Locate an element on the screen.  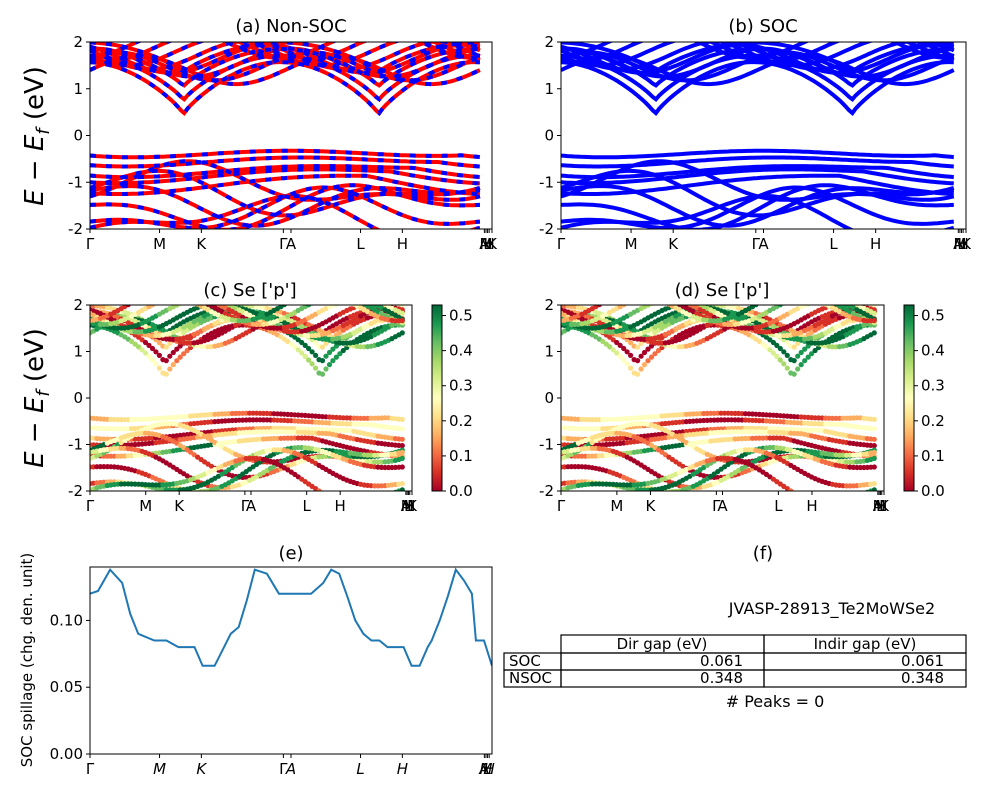
ytick-label: 1 is located at coordinates (78, 352).